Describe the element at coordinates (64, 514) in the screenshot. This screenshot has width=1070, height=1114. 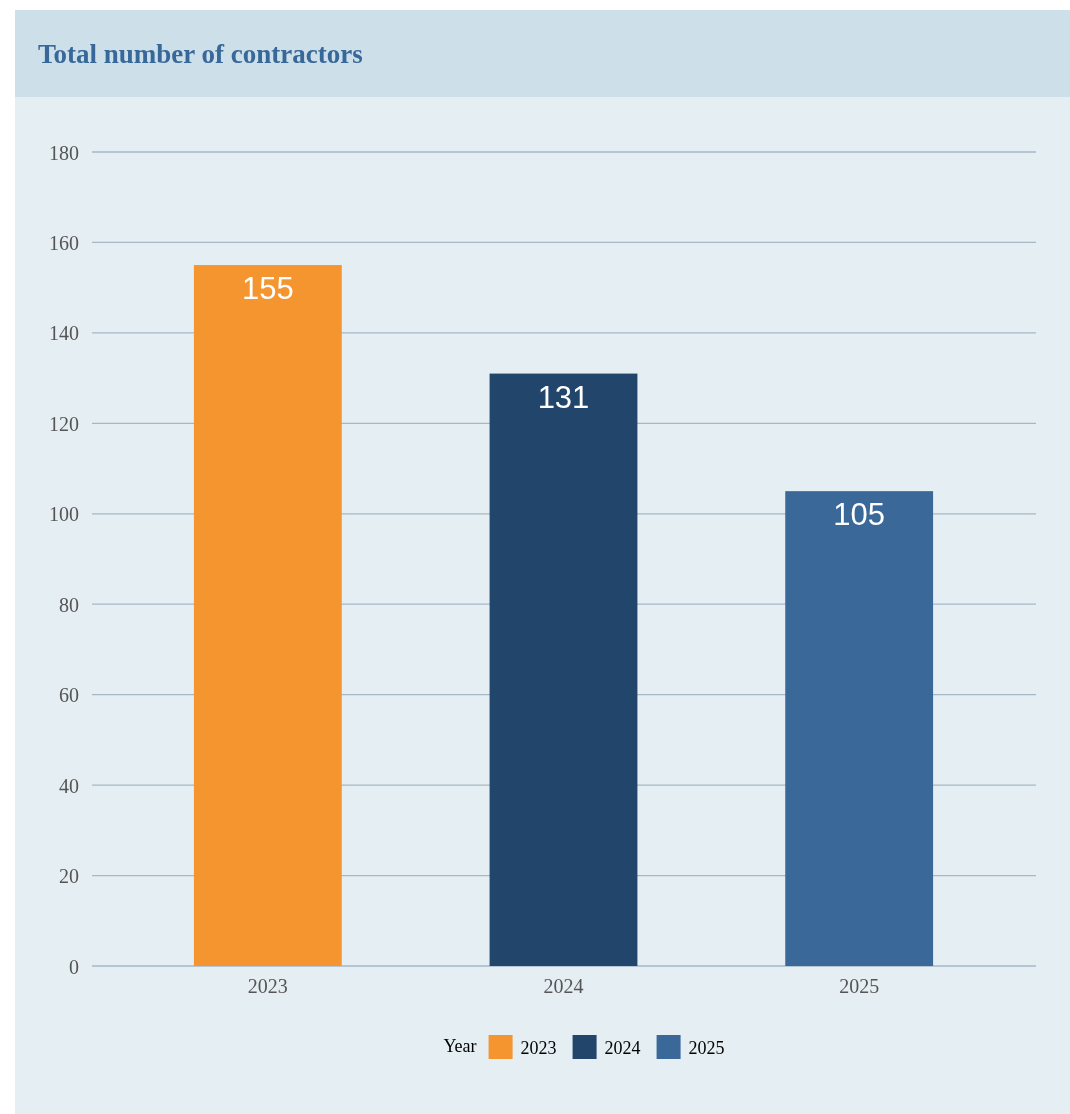
I see `y-tick-label: 100` at that location.